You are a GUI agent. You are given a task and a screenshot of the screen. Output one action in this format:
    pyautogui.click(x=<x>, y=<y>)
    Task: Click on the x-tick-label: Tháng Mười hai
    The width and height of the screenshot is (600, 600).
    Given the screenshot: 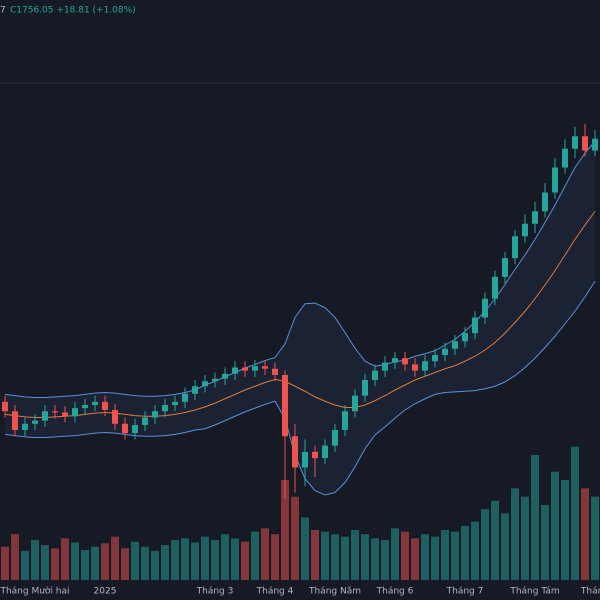 What is the action you would take?
    pyautogui.click(x=35, y=591)
    